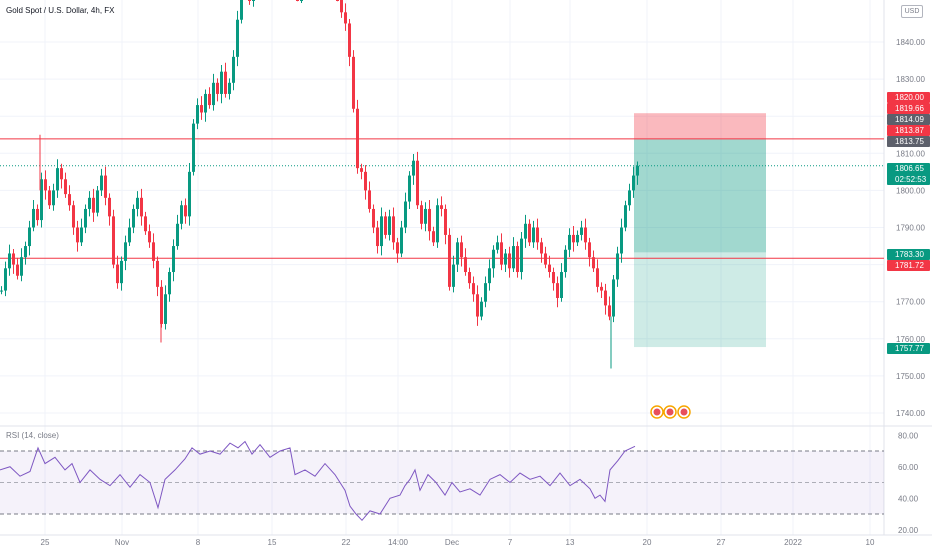  I want to click on time-tick-label: Nov, so click(122, 542).